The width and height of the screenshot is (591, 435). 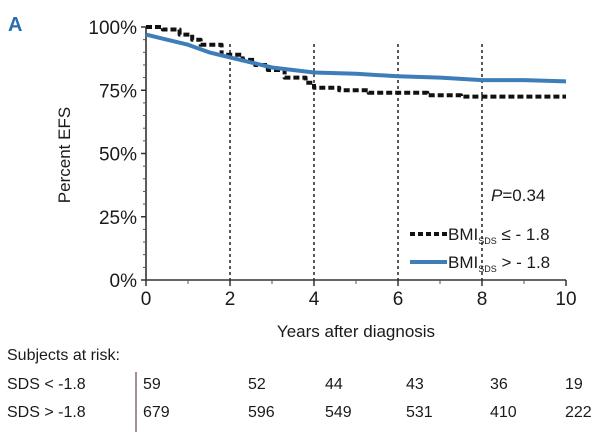 I want to click on y-tick-label: 0%, so click(x=124, y=281).